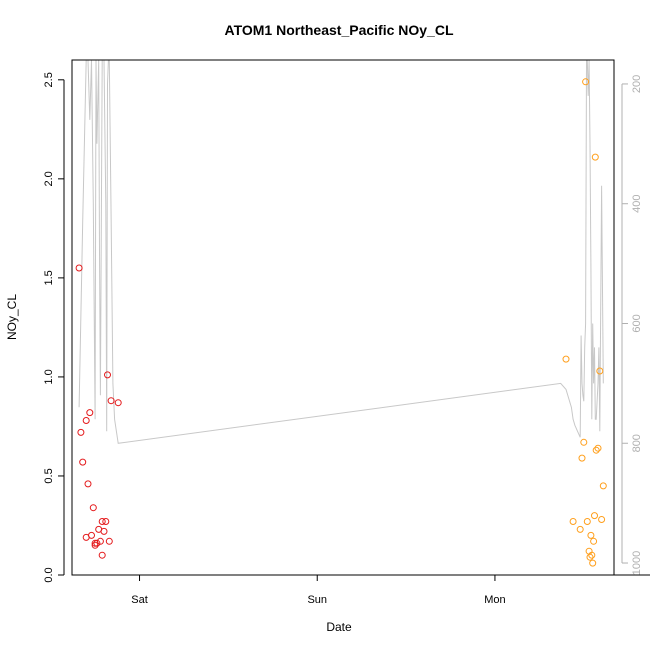 The height and width of the screenshot is (650, 650). I want to click on right-tick-label-1: 400, so click(637, 204).